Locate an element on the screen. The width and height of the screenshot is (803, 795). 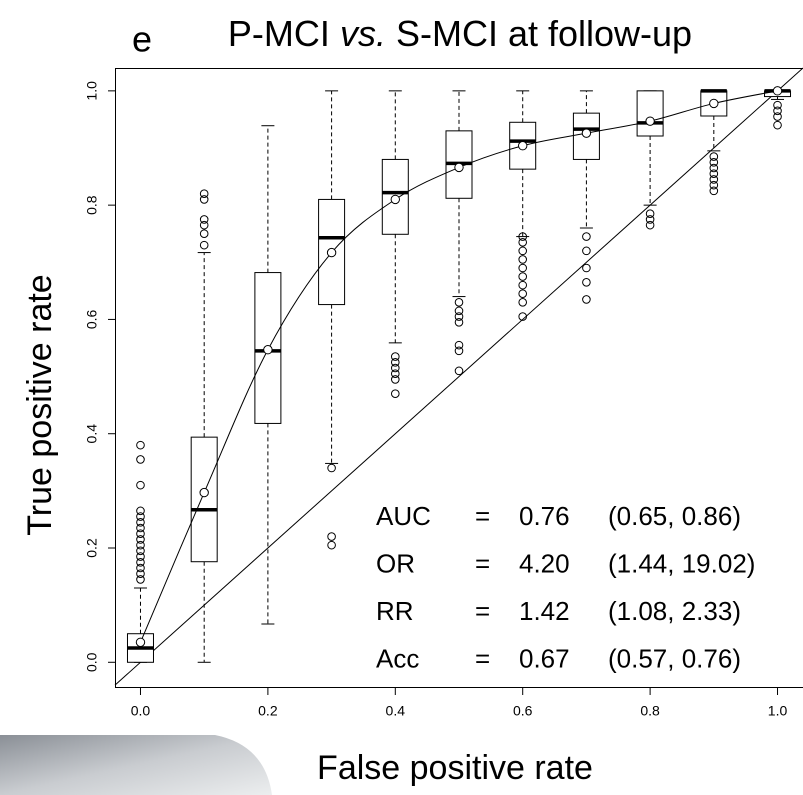
background-photo is located at coordinates (136, 765).